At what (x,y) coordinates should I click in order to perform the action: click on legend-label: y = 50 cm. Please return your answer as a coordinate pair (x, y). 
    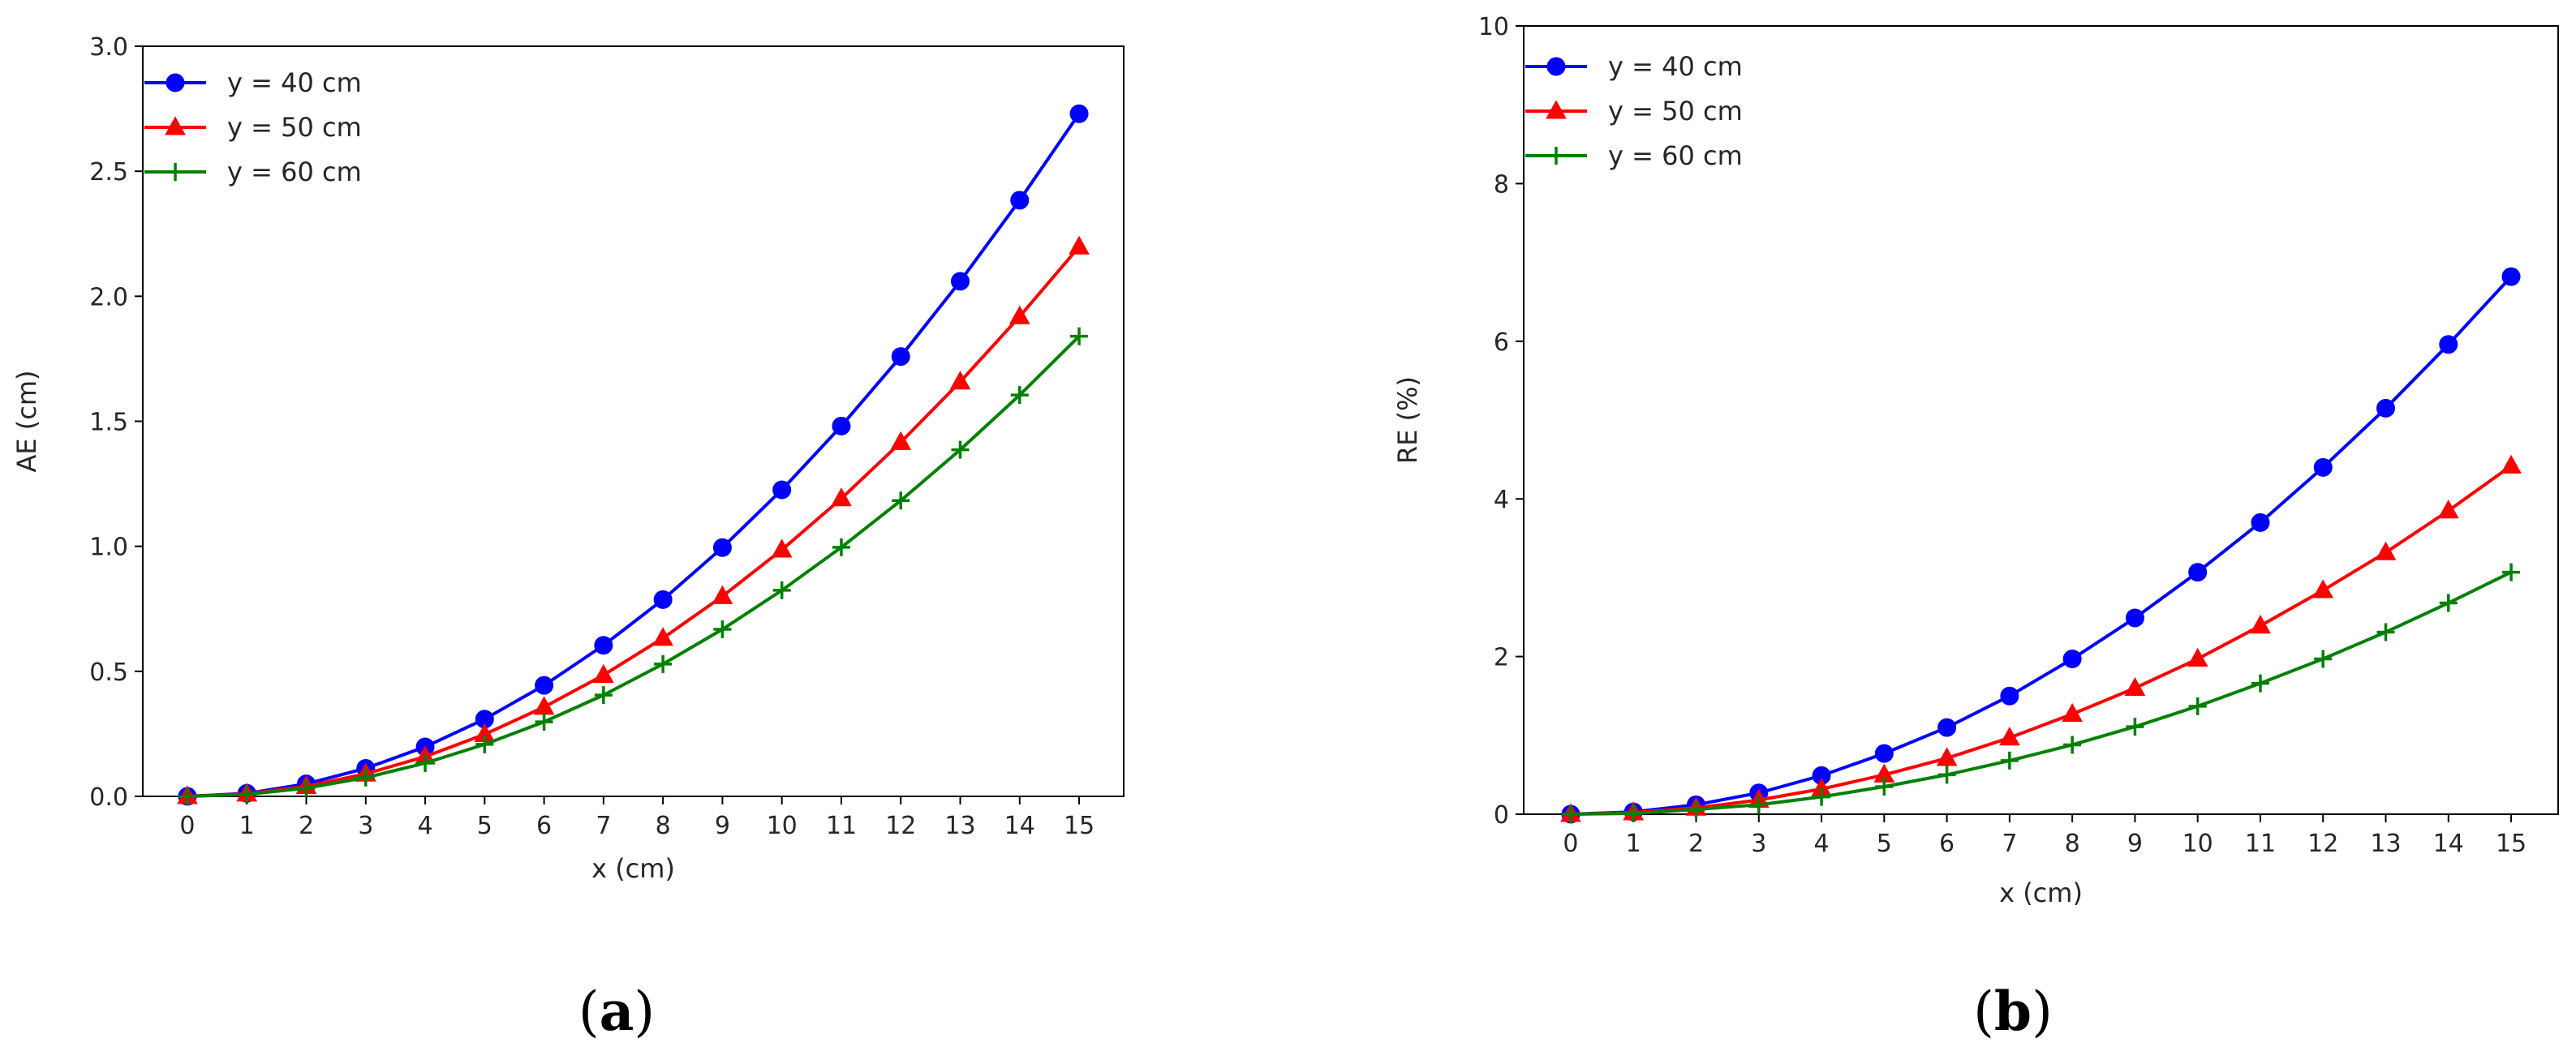
    Looking at the image, I should click on (1675, 111).